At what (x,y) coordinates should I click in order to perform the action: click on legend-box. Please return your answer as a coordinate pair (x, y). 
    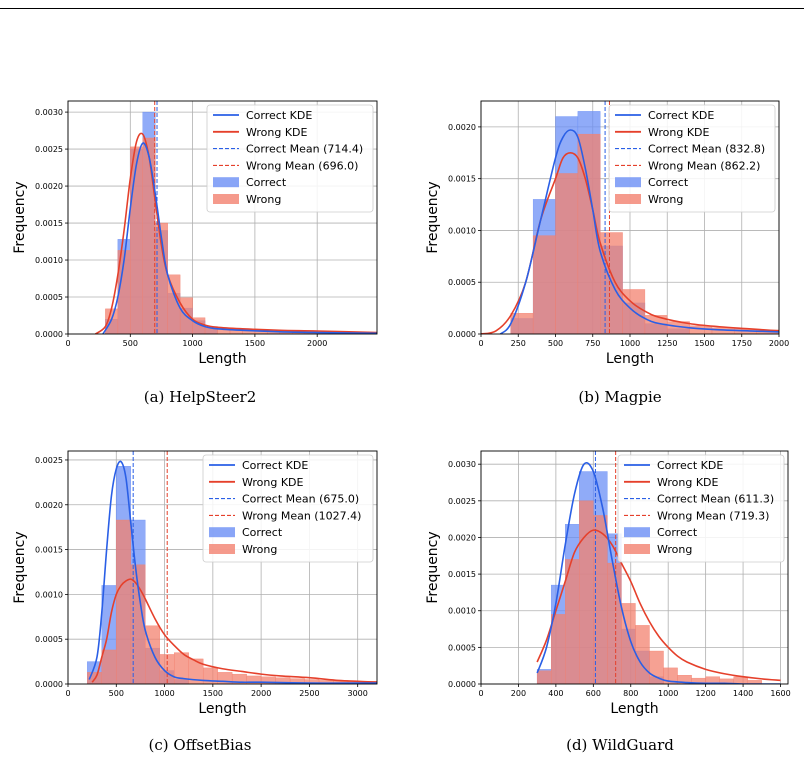
    Looking at the image, I should click on (290, 158).